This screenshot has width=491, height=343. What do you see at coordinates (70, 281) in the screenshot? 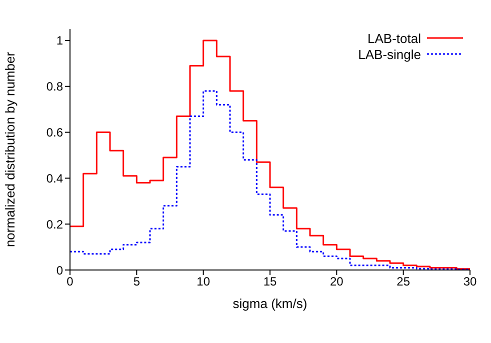
I see `x-tick-label: 0` at bounding box center [70, 281].